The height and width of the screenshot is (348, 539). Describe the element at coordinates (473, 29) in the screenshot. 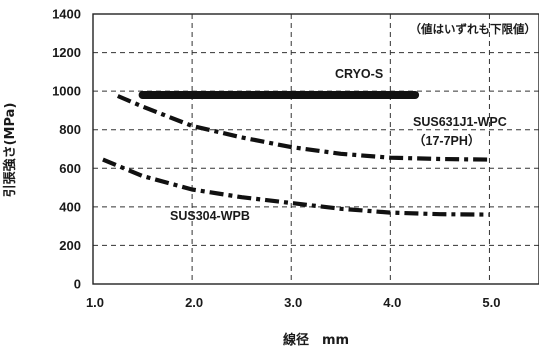

I see `lower-limit-note: （値はいずれも下限値）` at that location.